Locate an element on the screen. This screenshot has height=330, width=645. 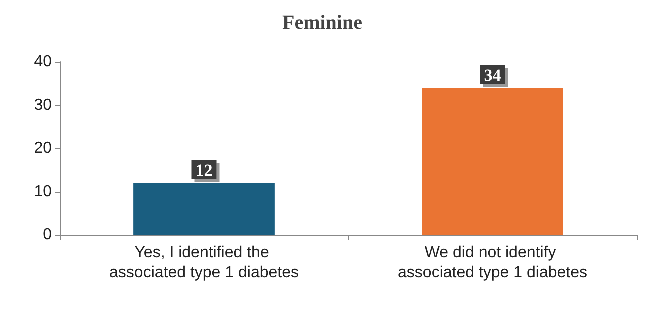
y-tick-label: 10 is located at coordinates (43, 191).